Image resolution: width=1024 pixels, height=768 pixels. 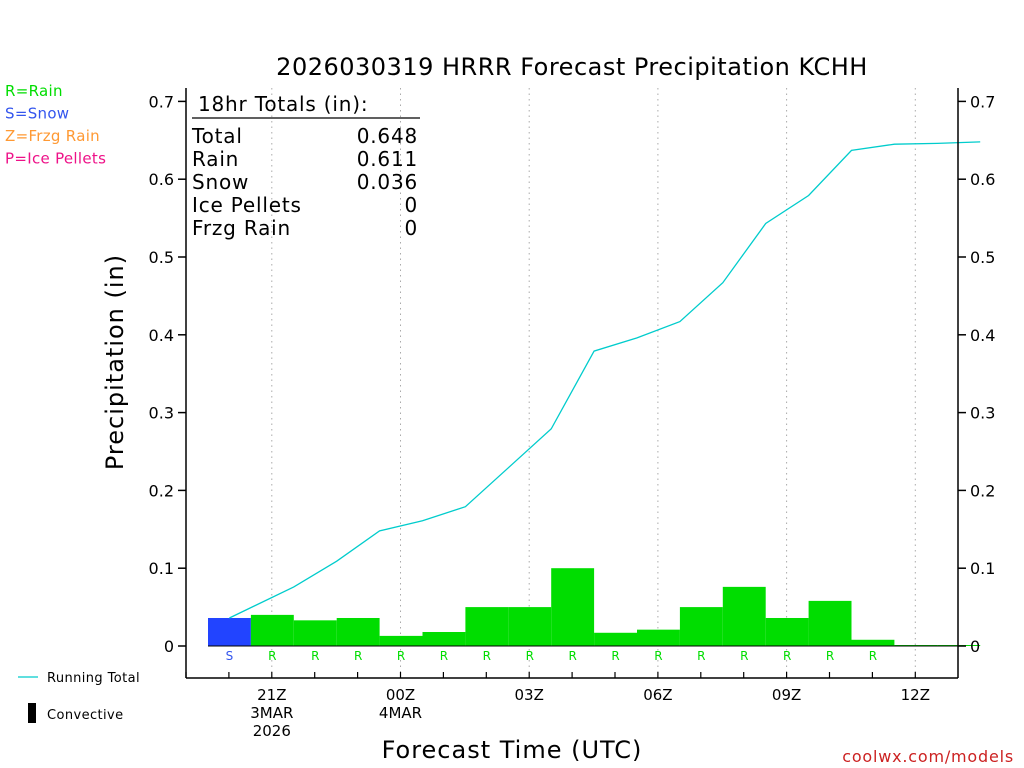 I want to click on totals-header: 18hr Totals (in):, so click(x=283, y=104).